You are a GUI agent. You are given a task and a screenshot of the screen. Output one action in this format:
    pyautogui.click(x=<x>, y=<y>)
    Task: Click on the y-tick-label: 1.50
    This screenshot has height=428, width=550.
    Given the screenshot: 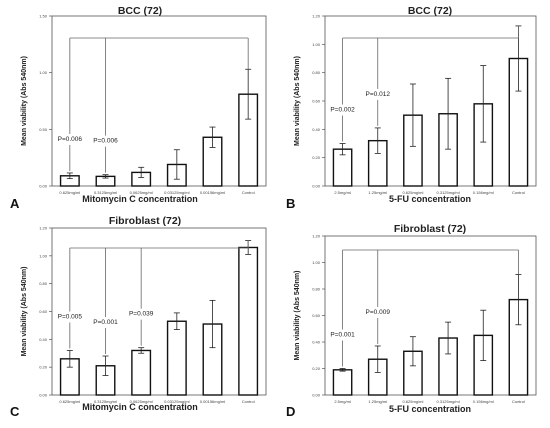 What is the action you would take?
    pyautogui.click(x=43, y=16)
    